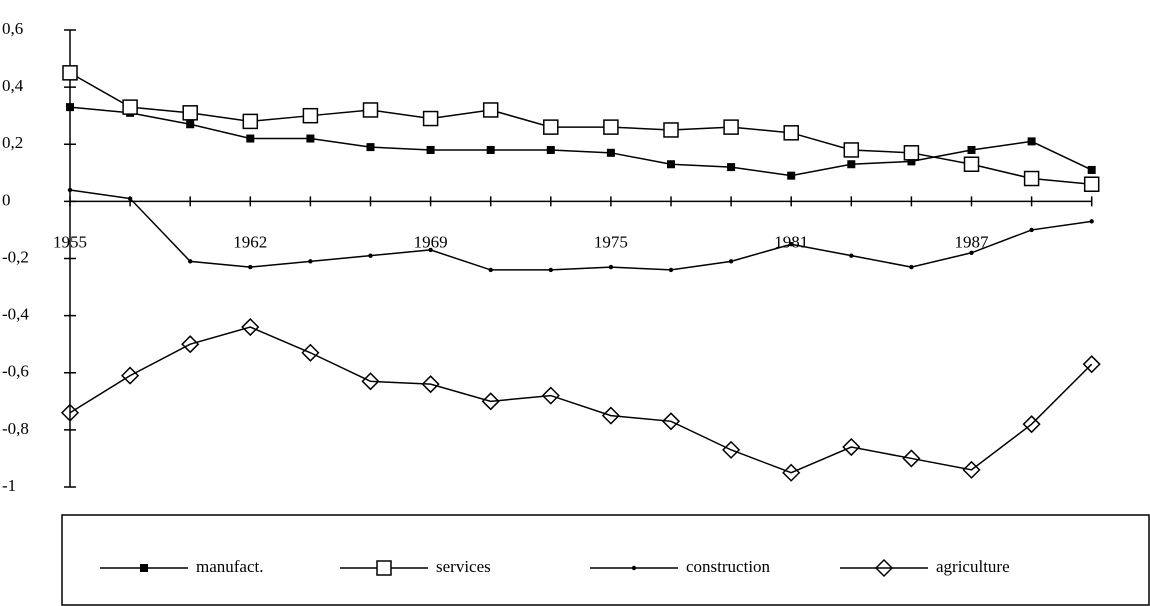 This screenshot has width=1150, height=606. I want to click on legend-label: agriculture, so click(973, 566).